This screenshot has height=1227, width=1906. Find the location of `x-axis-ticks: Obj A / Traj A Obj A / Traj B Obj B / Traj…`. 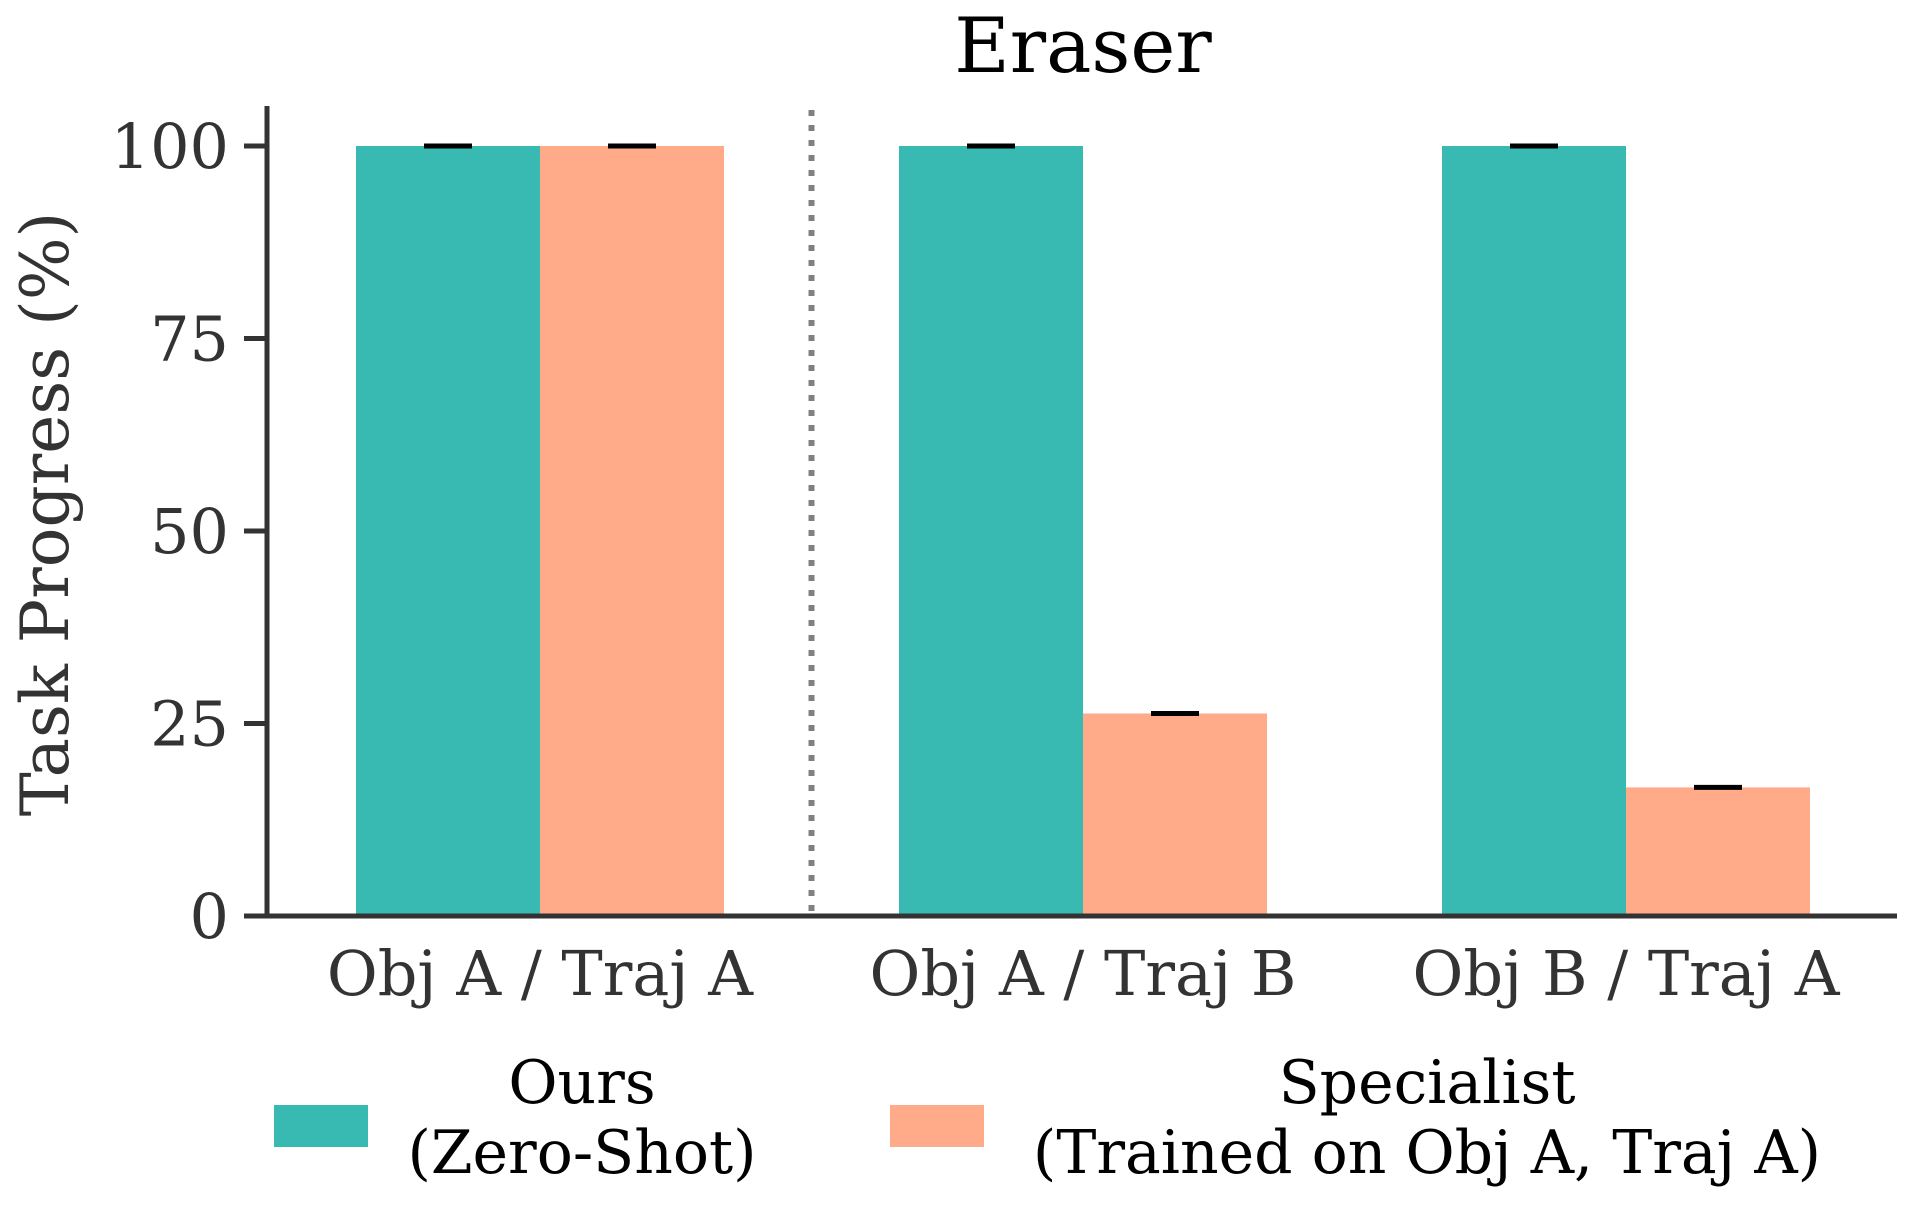

x-axis-ticks: Obj A / Traj A Obj A / Traj B Obj B / Traj… is located at coordinates (1084, 973).